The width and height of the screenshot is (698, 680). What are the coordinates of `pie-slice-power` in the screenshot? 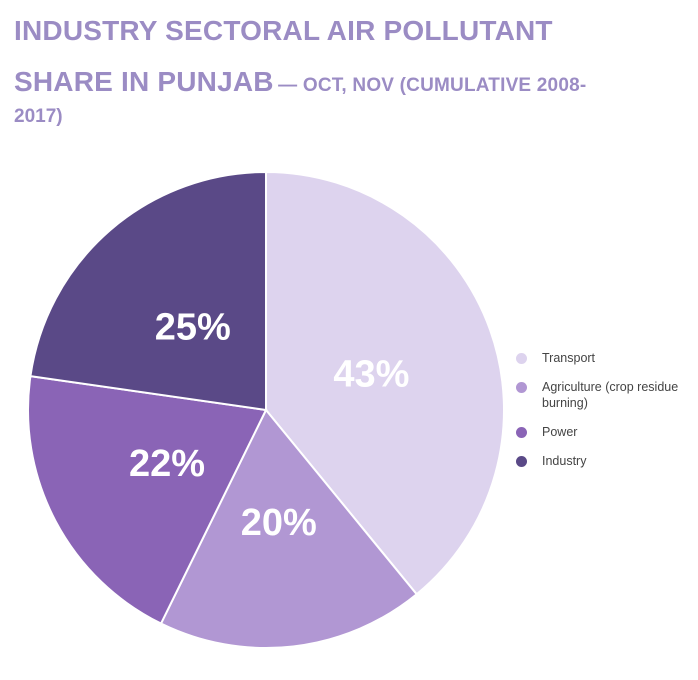 It's located at (147, 499).